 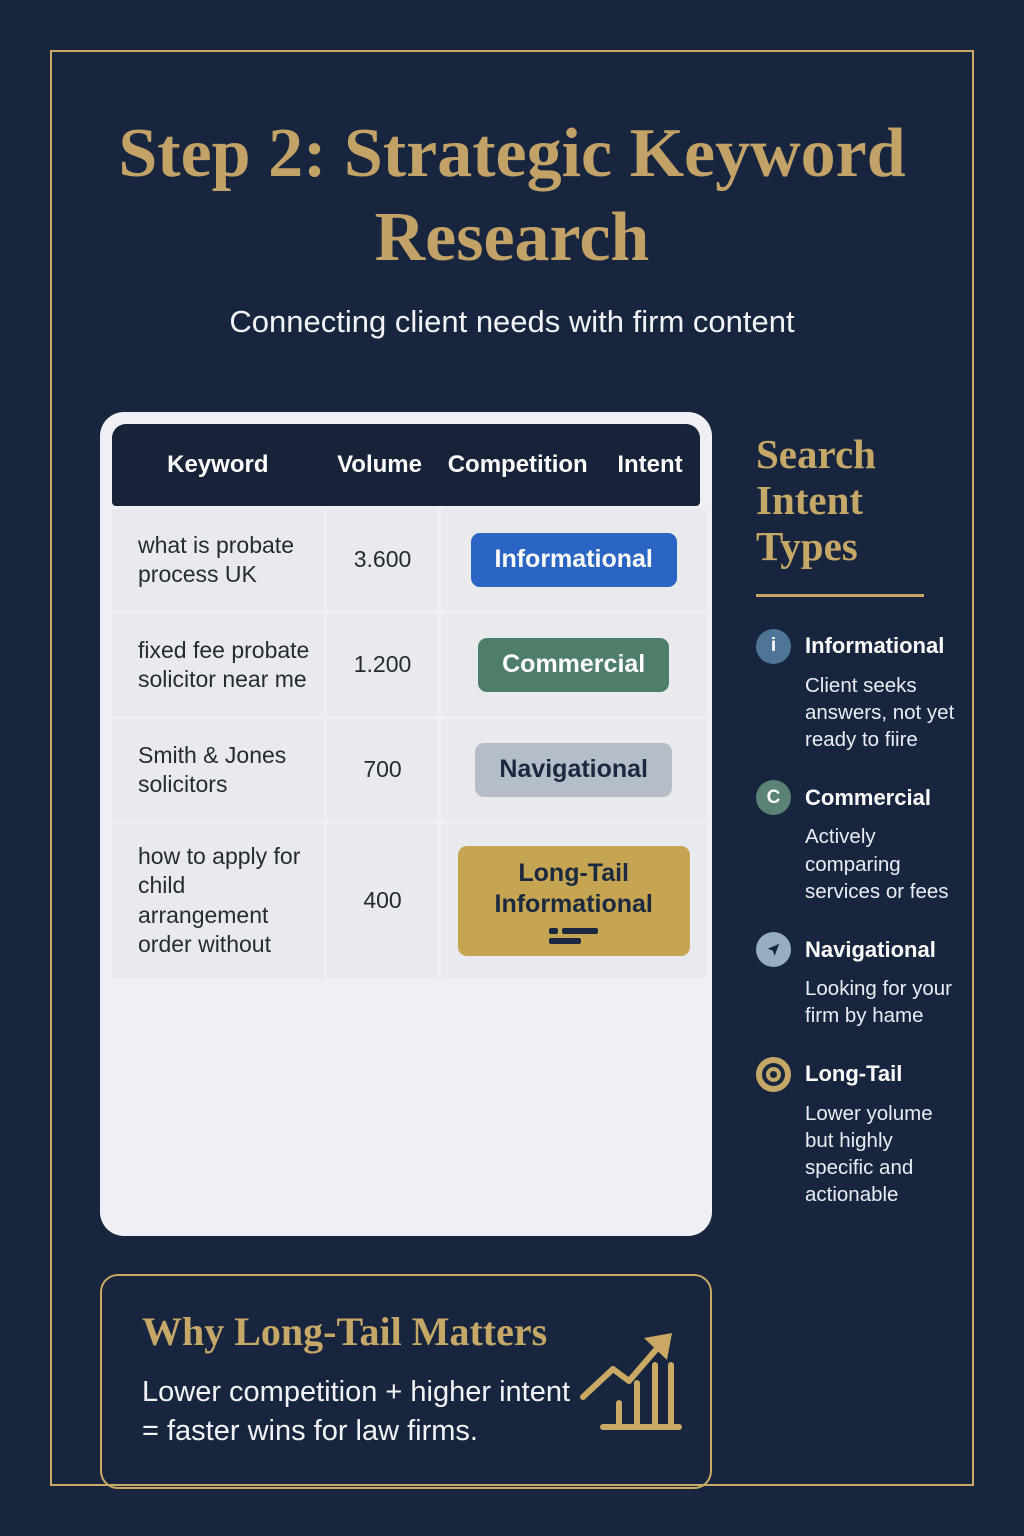 I want to click on intent-type-description: Looking for your firm by hame, so click(x=879, y=1002).